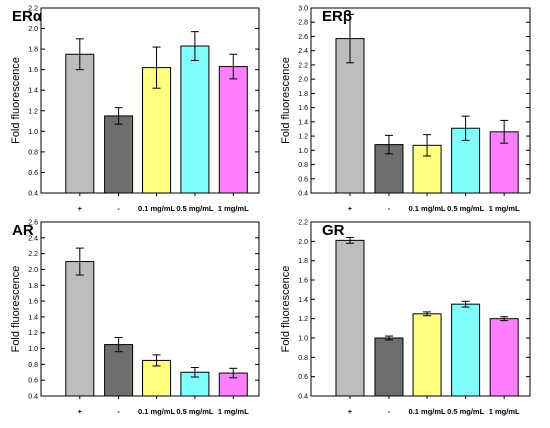  Describe the element at coordinates (333, 230) in the screenshot. I see `panel-title: GR` at that location.